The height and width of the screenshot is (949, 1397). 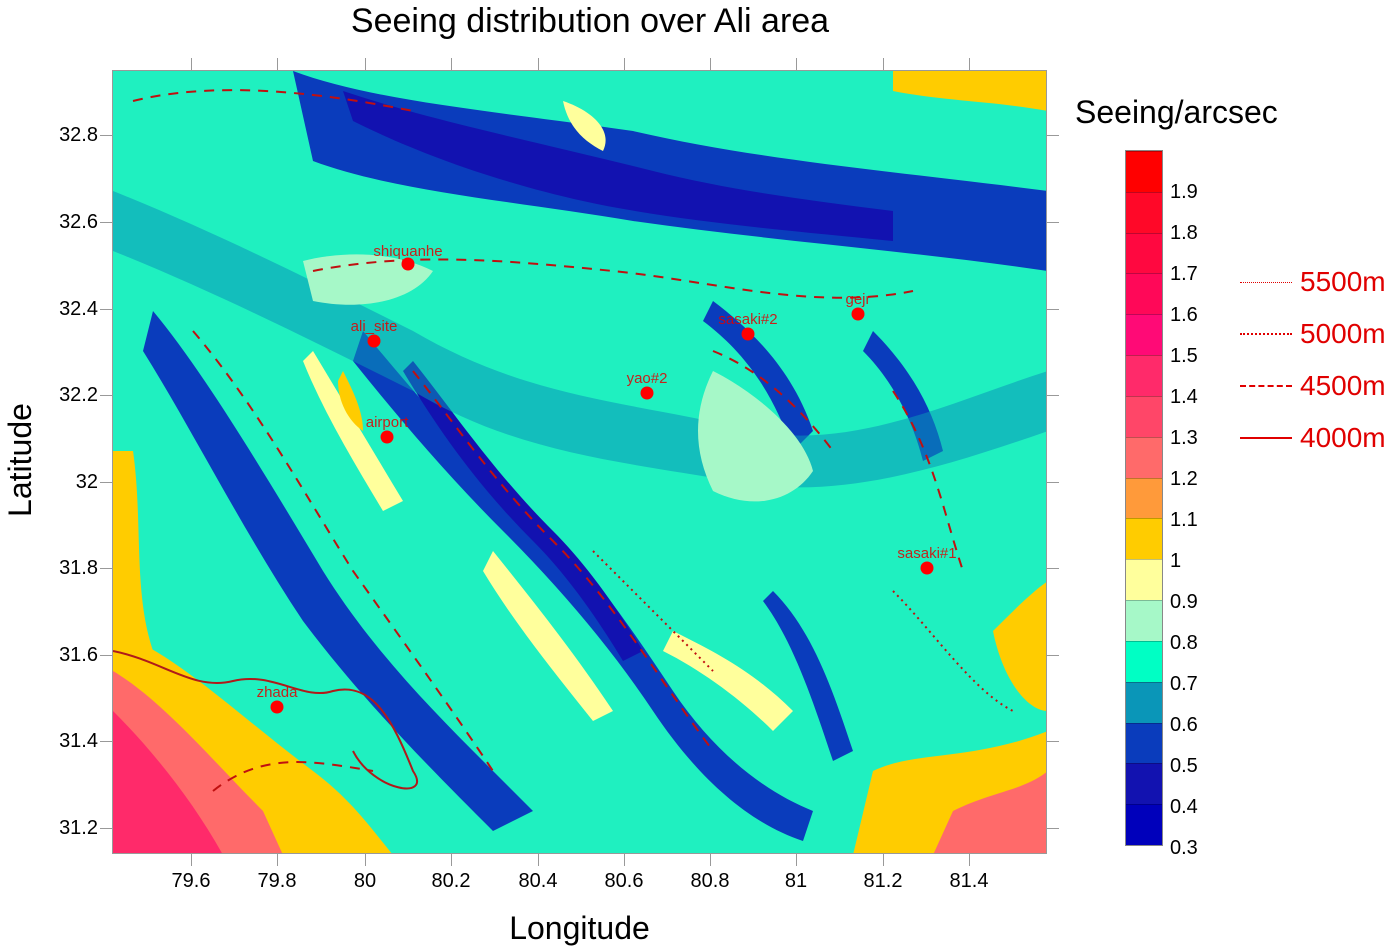 I want to click on legend-item-5500m: 5500m, so click(x=1313, y=282).